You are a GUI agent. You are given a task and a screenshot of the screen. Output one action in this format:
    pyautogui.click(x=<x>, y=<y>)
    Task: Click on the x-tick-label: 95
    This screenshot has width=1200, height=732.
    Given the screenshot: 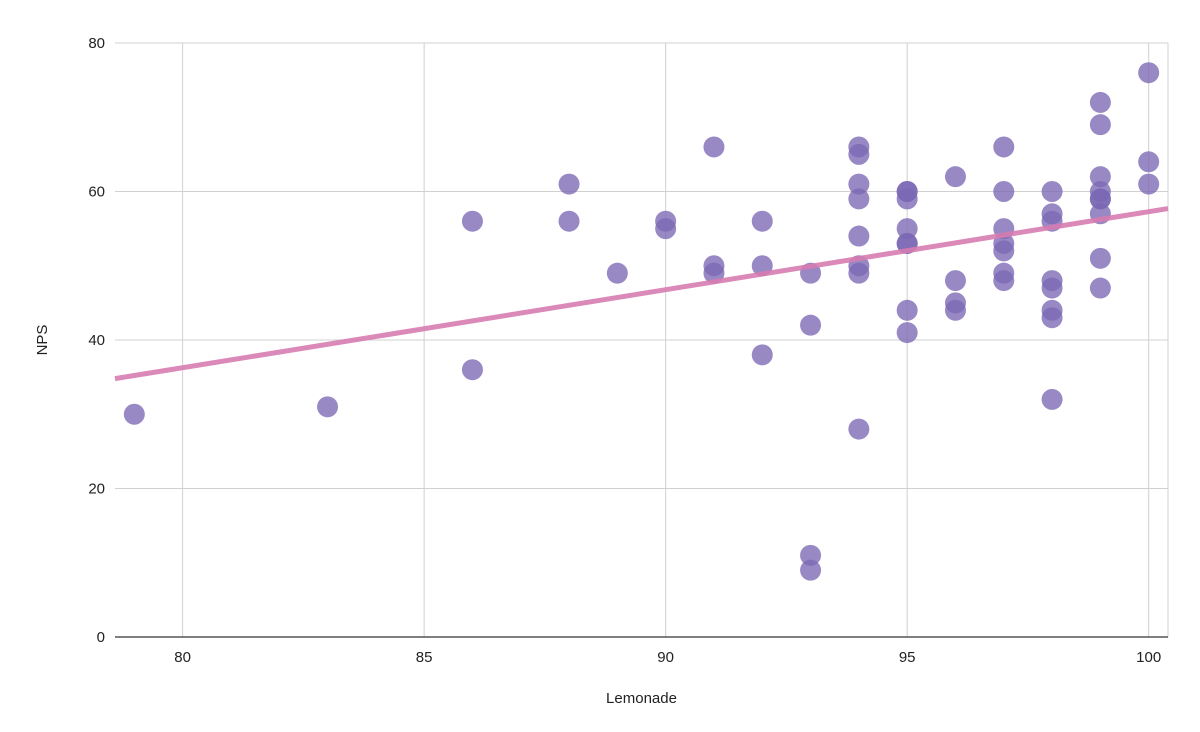 What is the action you would take?
    pyautogui.click(x=907, y=657)
    